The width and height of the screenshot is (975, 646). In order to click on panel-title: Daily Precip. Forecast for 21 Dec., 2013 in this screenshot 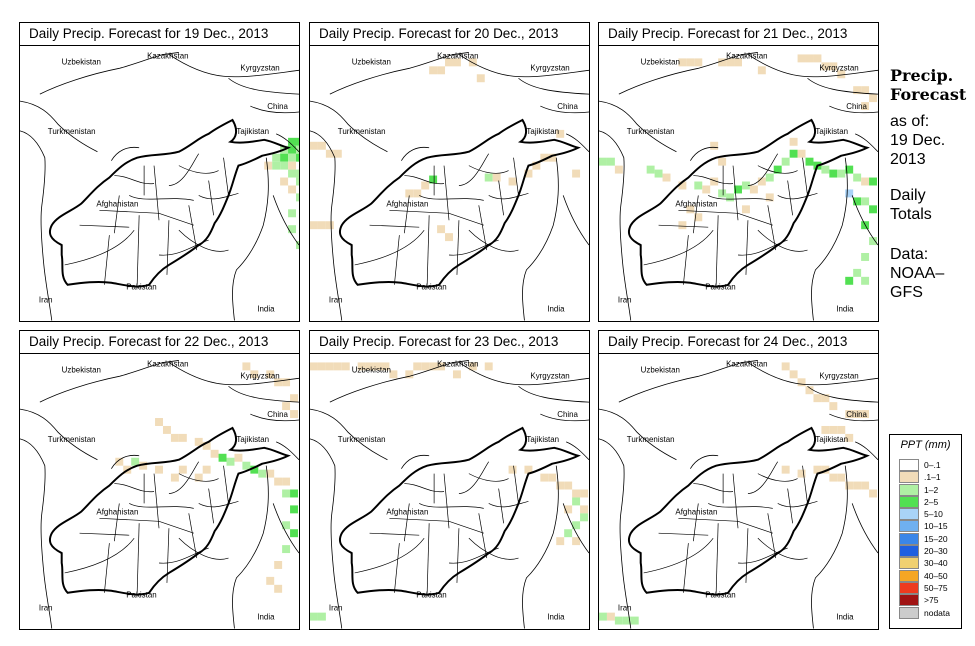, I will do `click(738, 34)`.